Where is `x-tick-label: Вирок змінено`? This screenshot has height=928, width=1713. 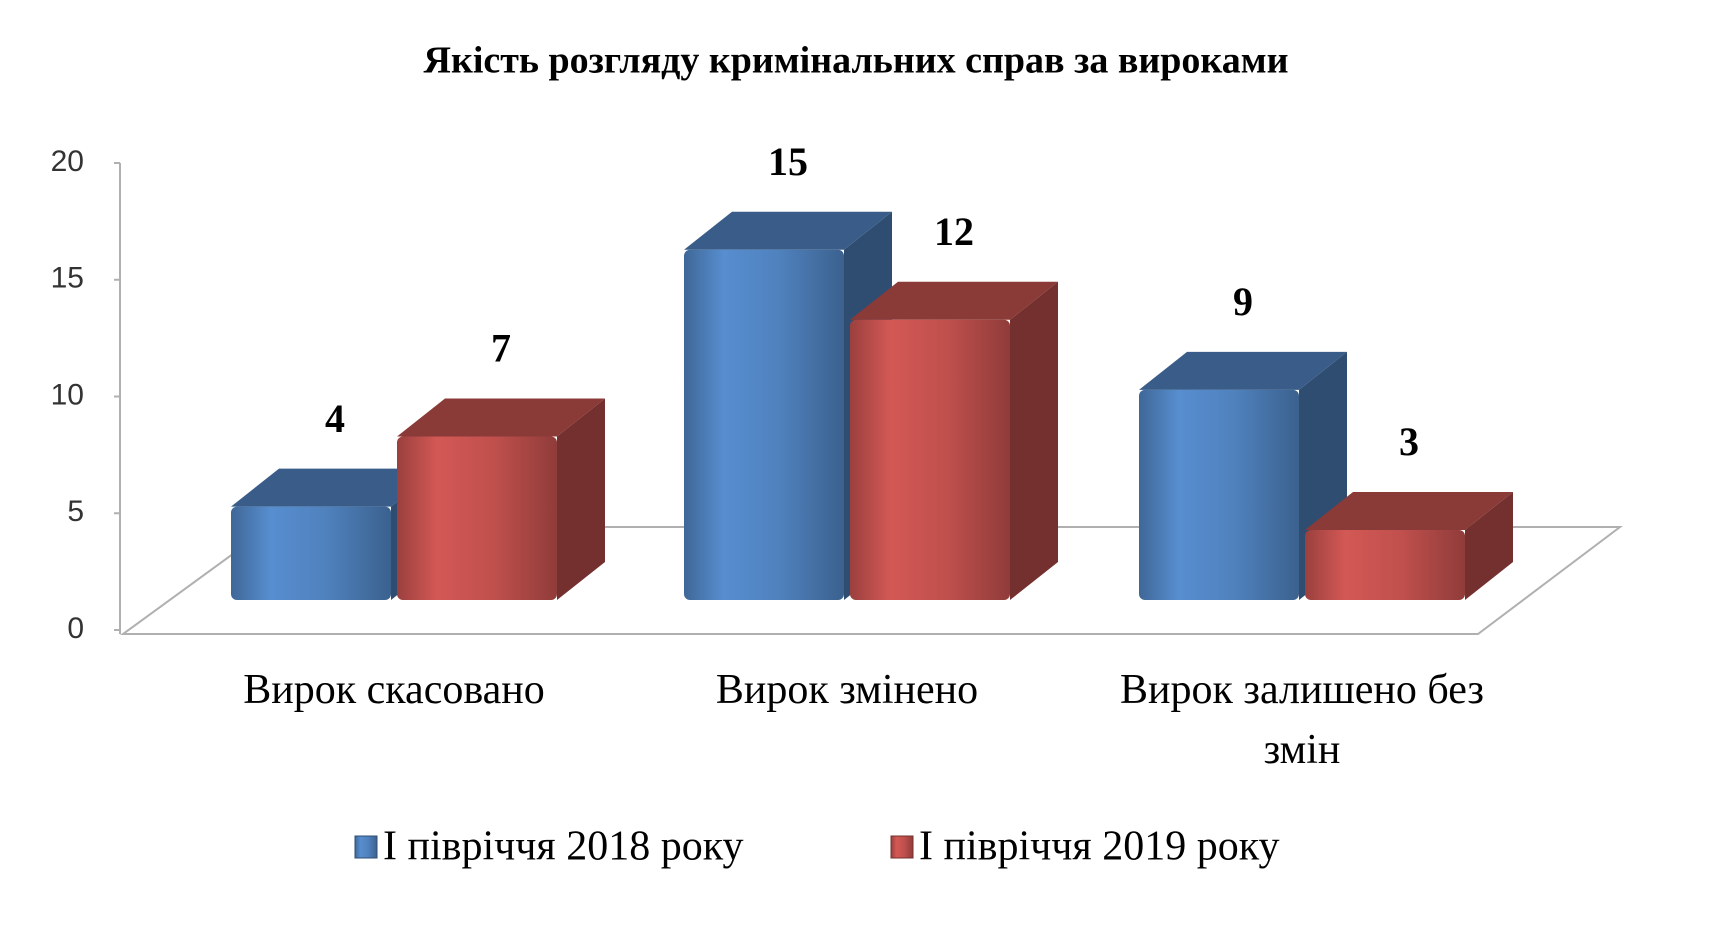 x-tick-label: Вирок змінено is located at coordinates (847, 690).